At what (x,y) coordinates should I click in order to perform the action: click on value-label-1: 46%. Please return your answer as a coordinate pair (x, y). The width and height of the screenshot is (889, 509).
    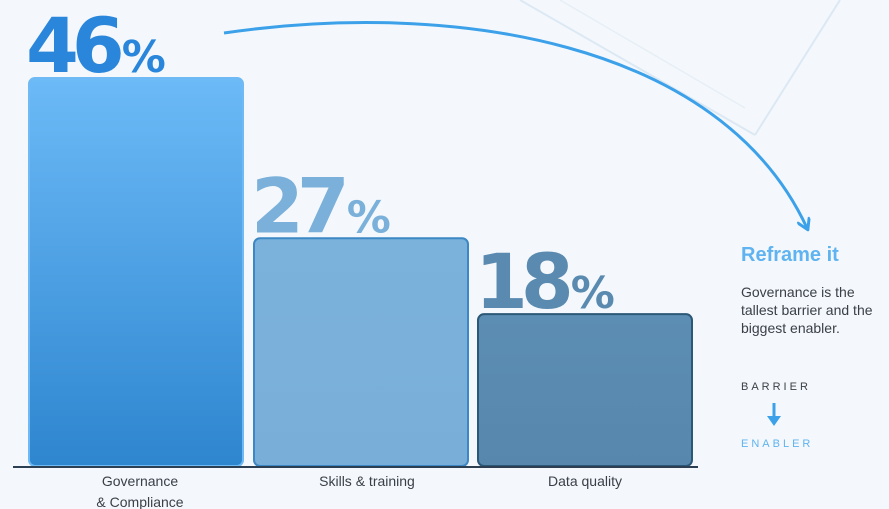
    Looking at the image, I should click on (95, 45).